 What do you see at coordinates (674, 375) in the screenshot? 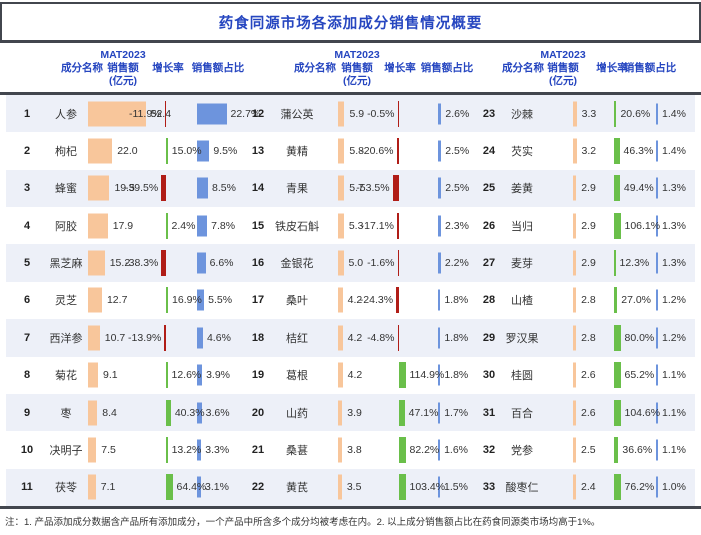
I see `share-value: 1.1%` at bounding box center [674, 375].